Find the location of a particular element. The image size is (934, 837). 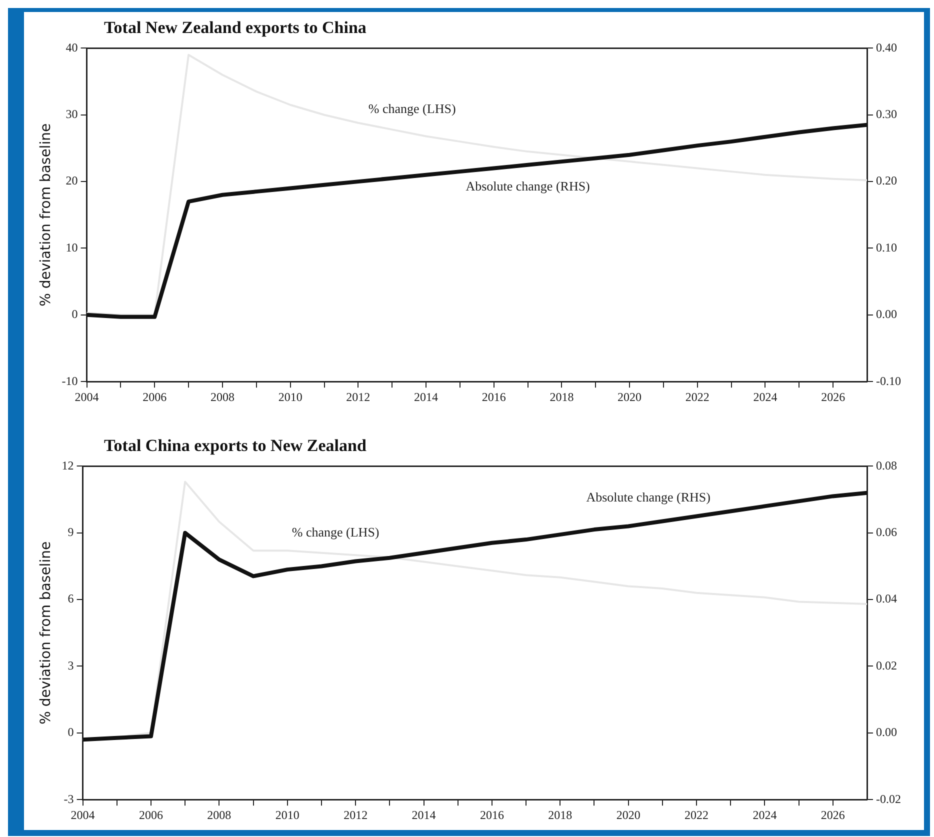

y2-tick-label: 0.10 is located at coordinates (887, 247).